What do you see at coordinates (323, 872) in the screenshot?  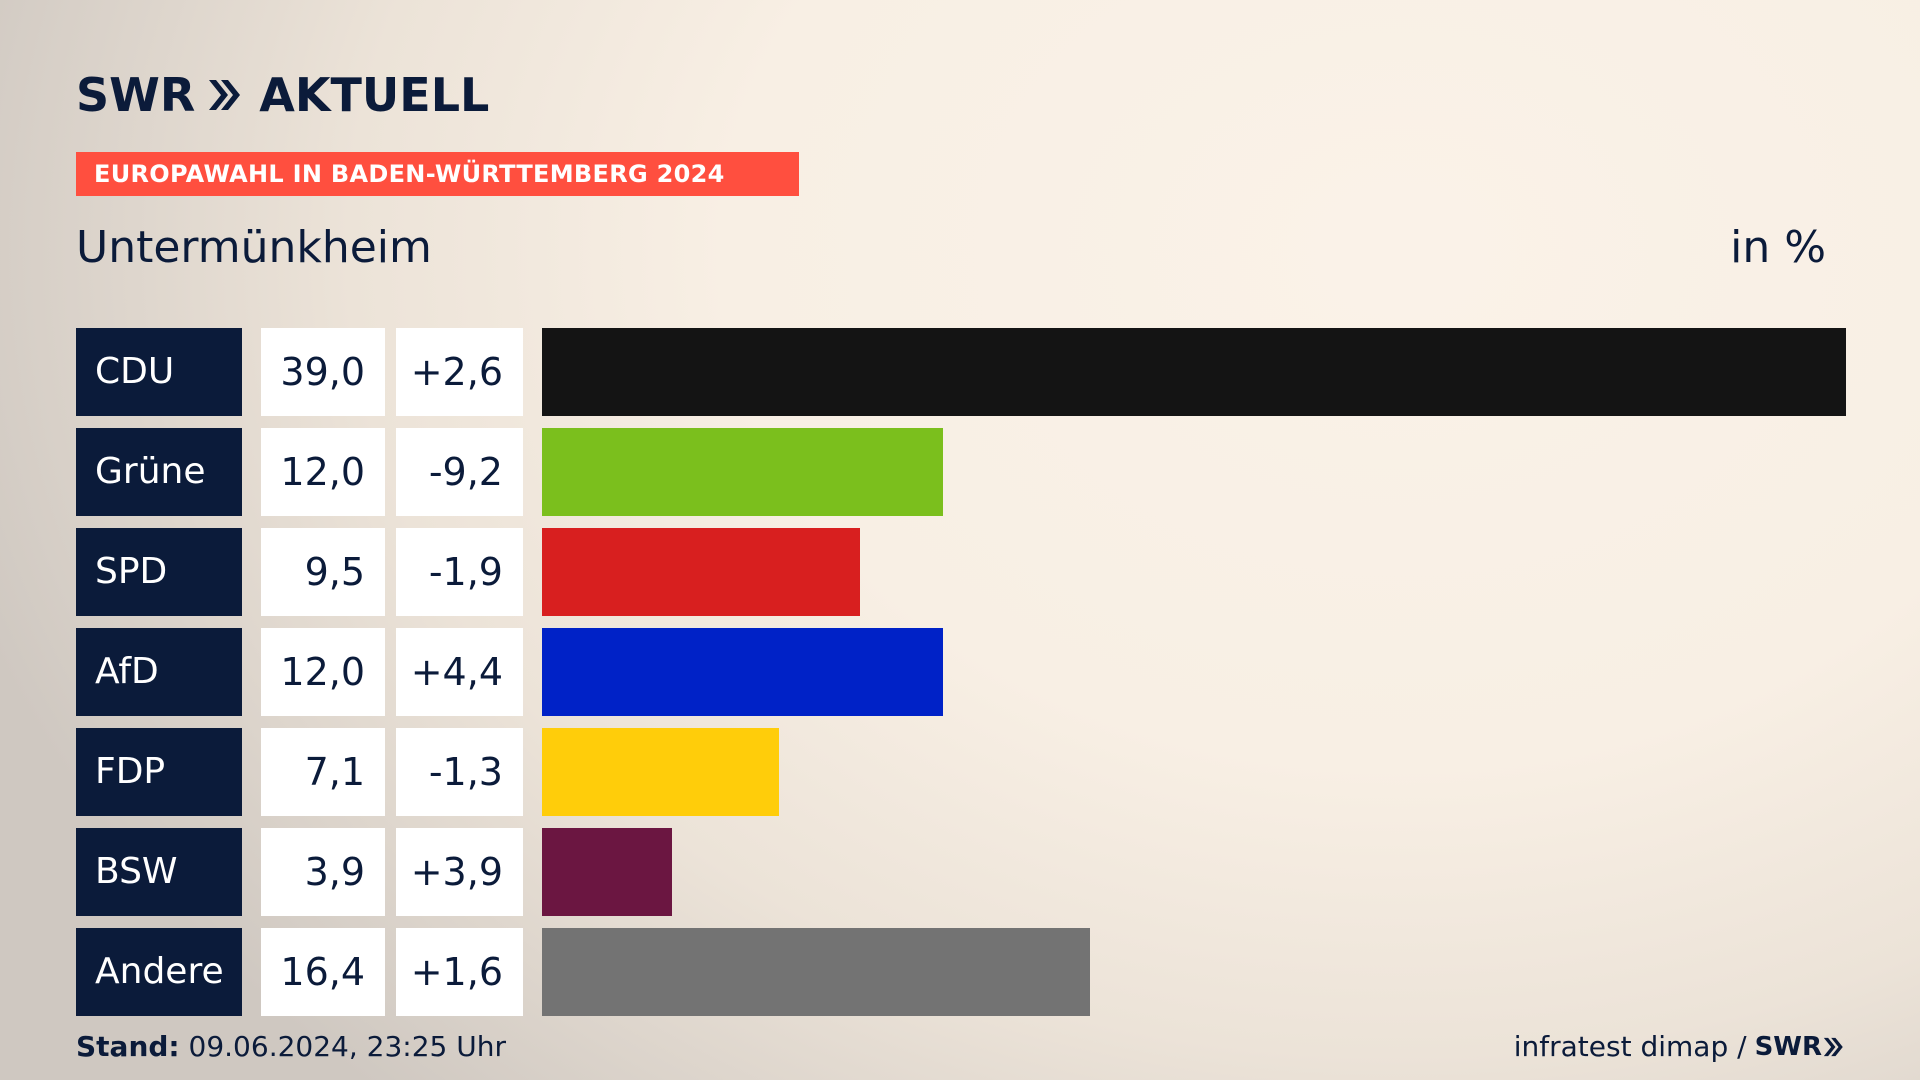 I see `value-label: 3,9` at bounding box center [323, 872].